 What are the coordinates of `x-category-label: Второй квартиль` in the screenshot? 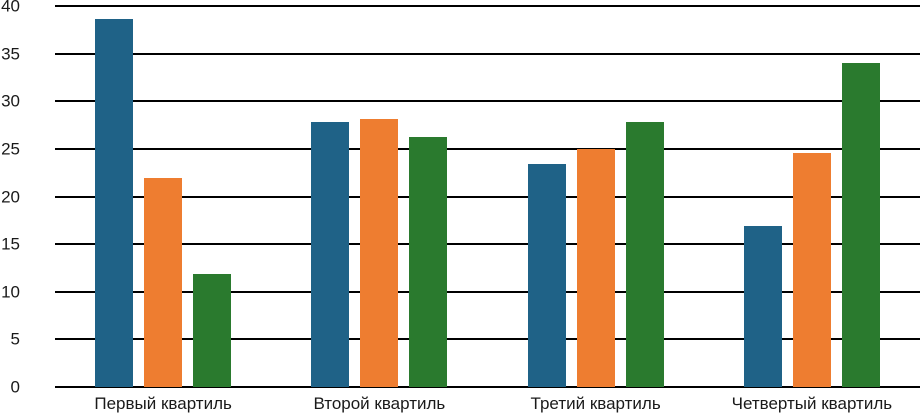 It's located at (379, 403).